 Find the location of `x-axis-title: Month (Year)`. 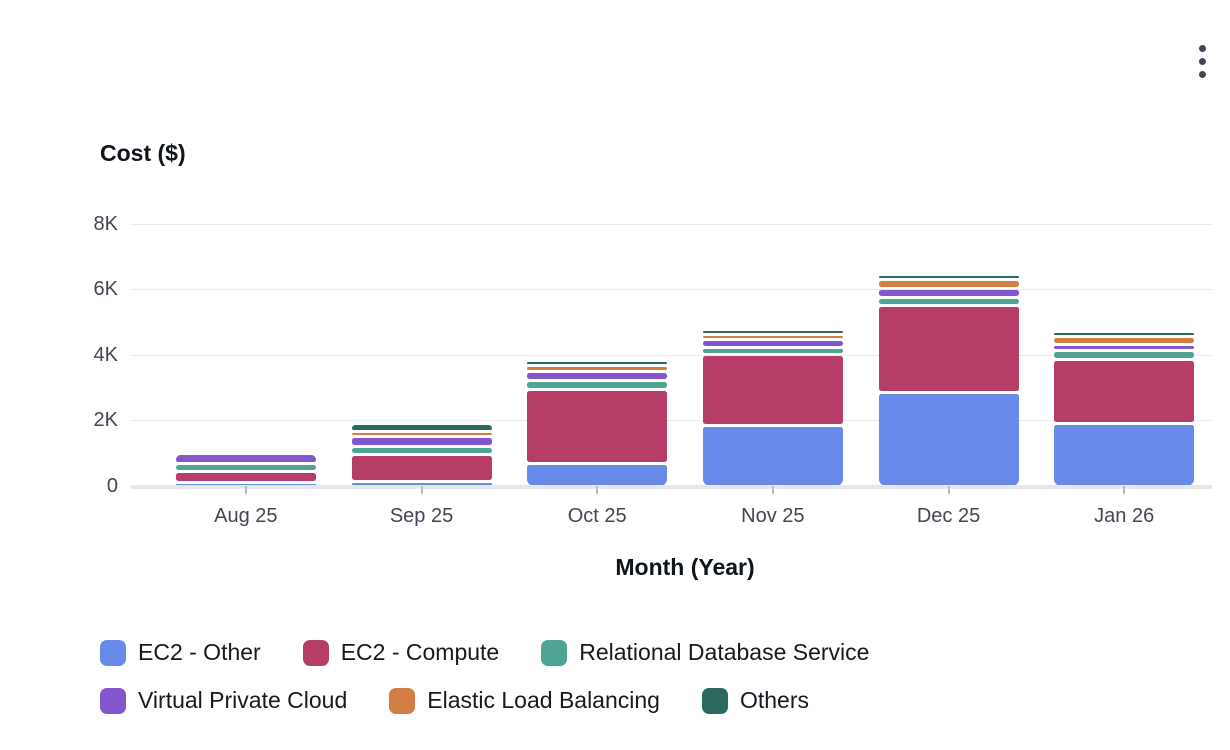

x-axis-title: Month (Year) is located at coordinates (685, 567).